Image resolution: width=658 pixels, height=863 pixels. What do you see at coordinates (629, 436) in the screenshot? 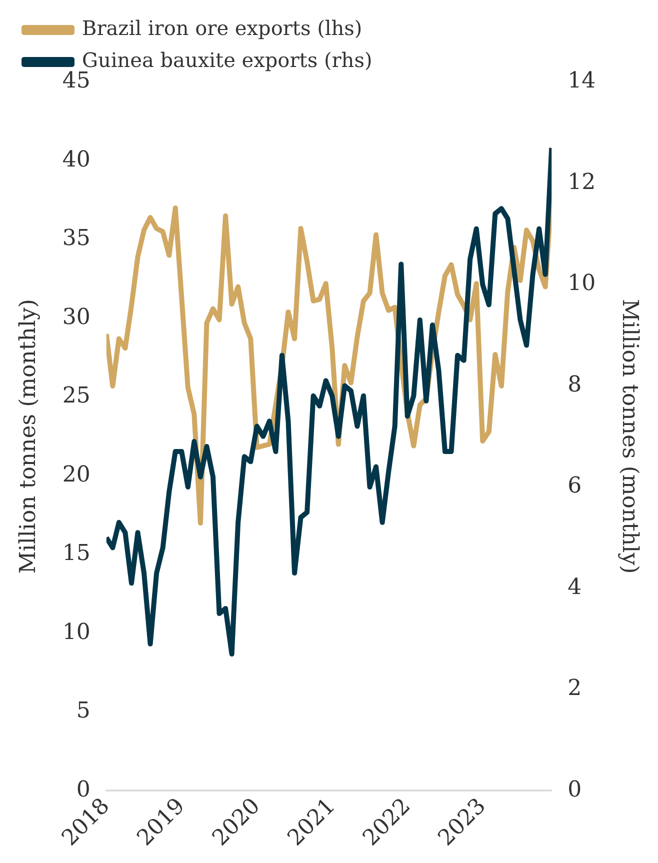
I see `y2-axis-title: Million tonnes (monthly)` at bounding box center [629, 436].